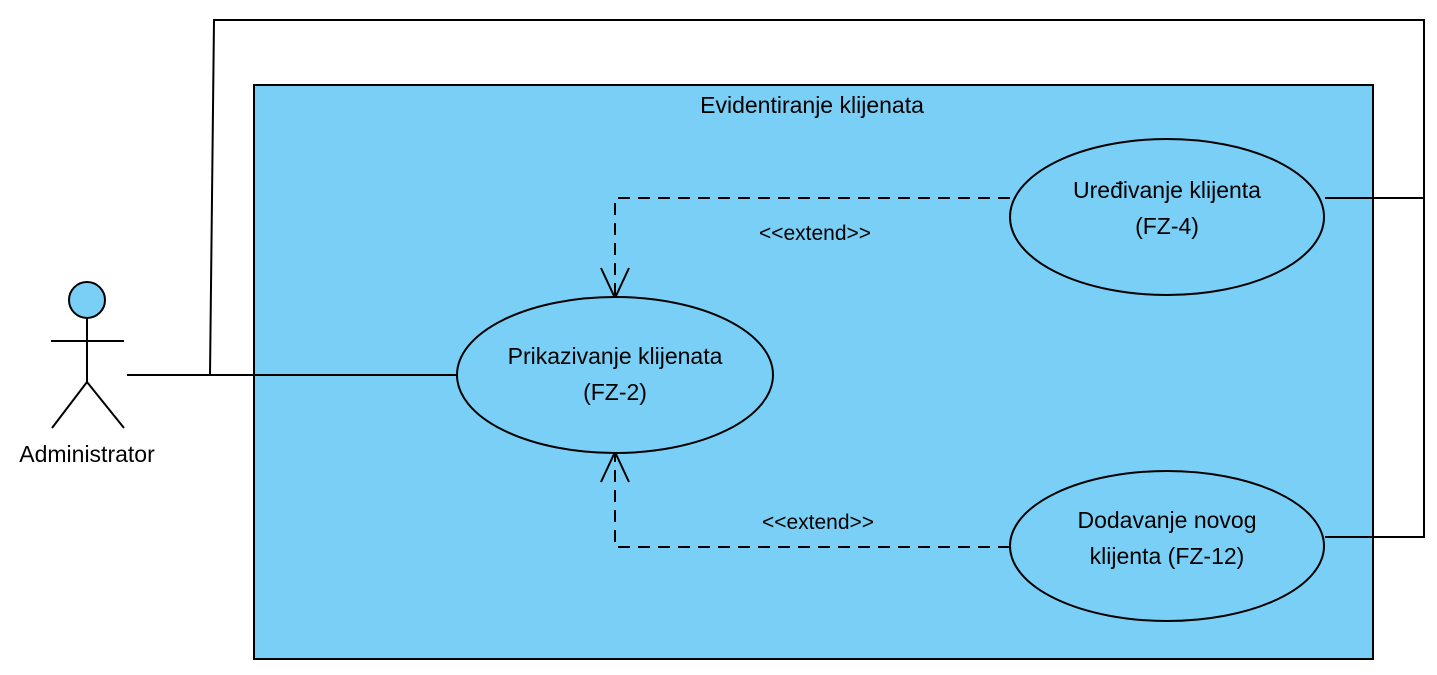 The height and width of the screenshot is (675, 1437). Describe the element at coordinates (818, 522) in the screenshot. I see `extend-label-bottom: <<extend>>` at that location.